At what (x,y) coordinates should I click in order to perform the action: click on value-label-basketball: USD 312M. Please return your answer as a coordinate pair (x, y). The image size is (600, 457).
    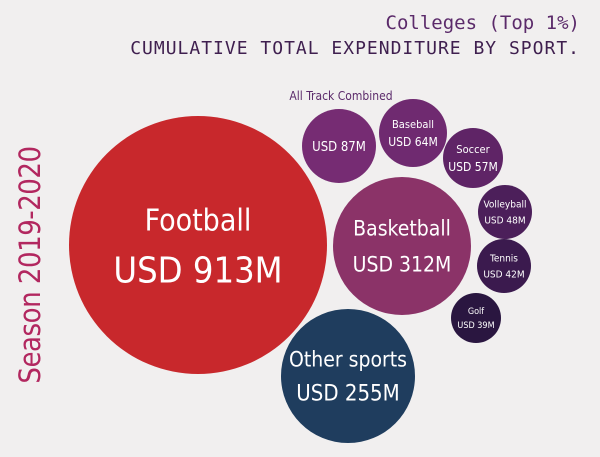
    Looking at the image, I should click on (402, 264).